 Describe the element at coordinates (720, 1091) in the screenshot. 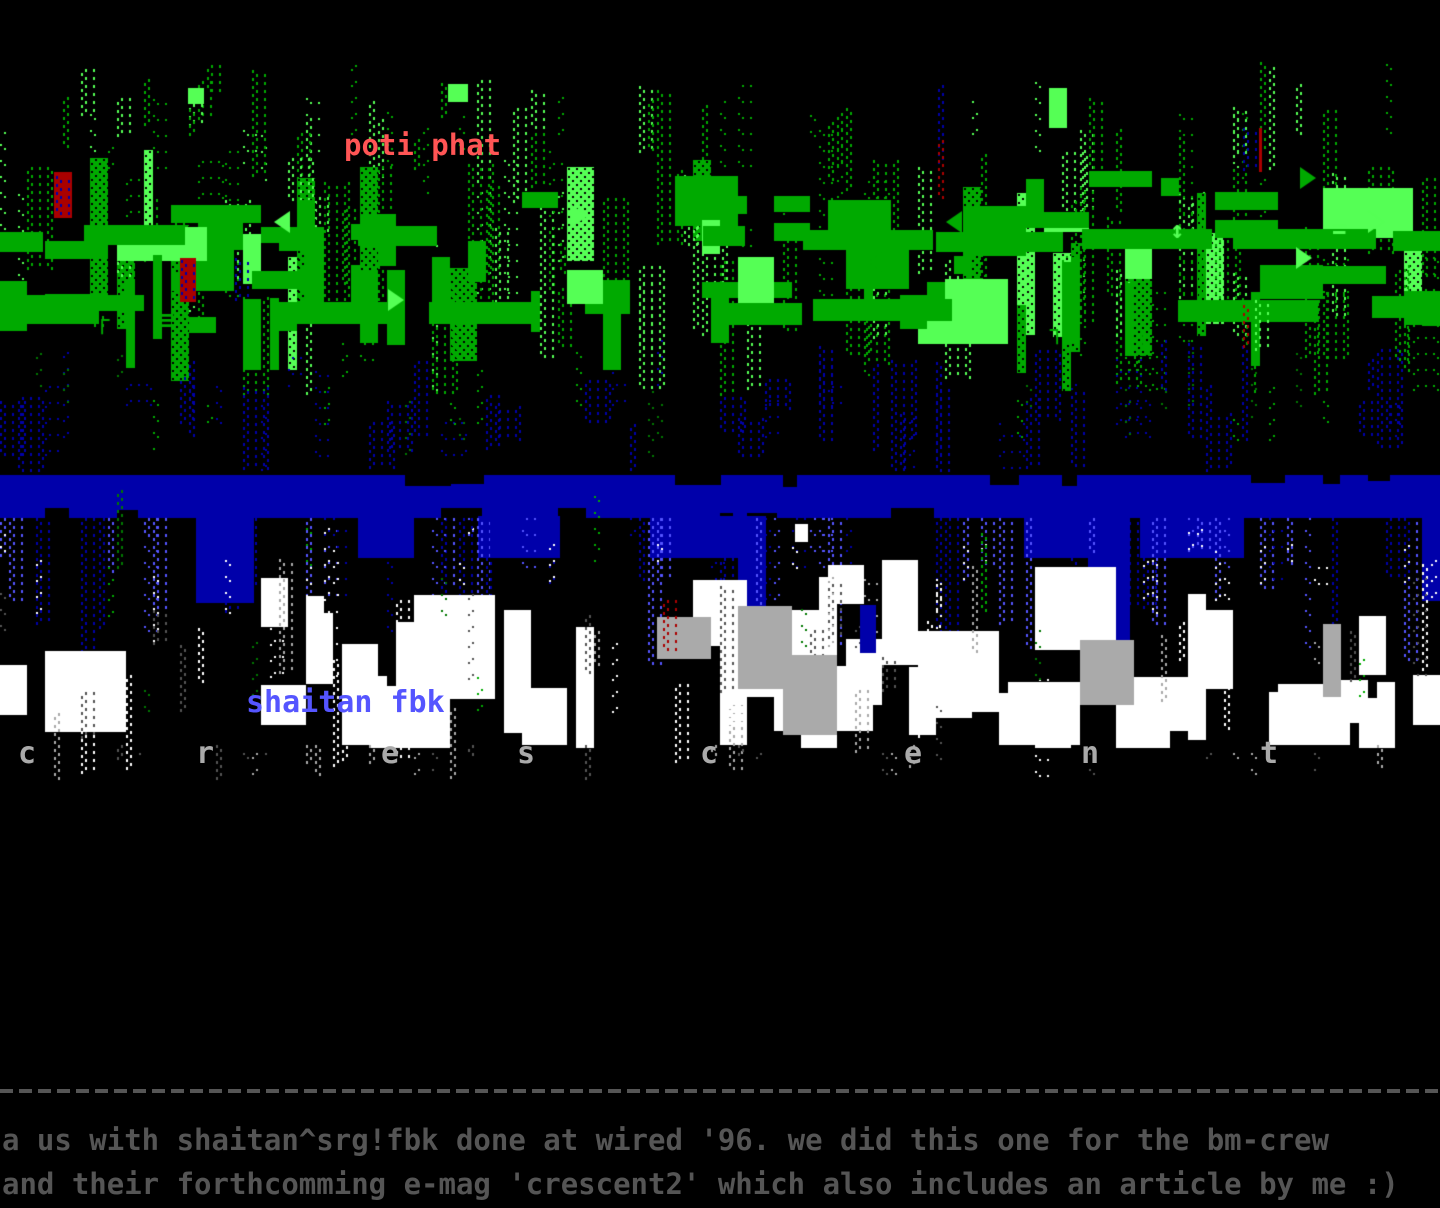

I see `separator-dashed-line` at that location.